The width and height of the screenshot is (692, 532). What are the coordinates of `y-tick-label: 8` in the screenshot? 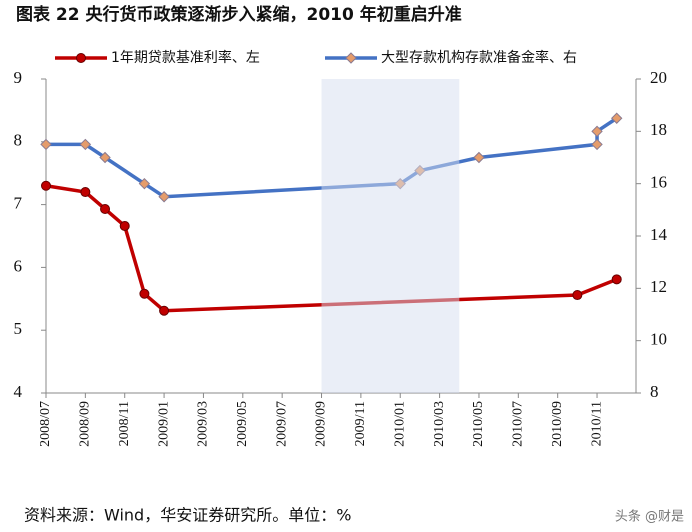 It's located at (18, 140).